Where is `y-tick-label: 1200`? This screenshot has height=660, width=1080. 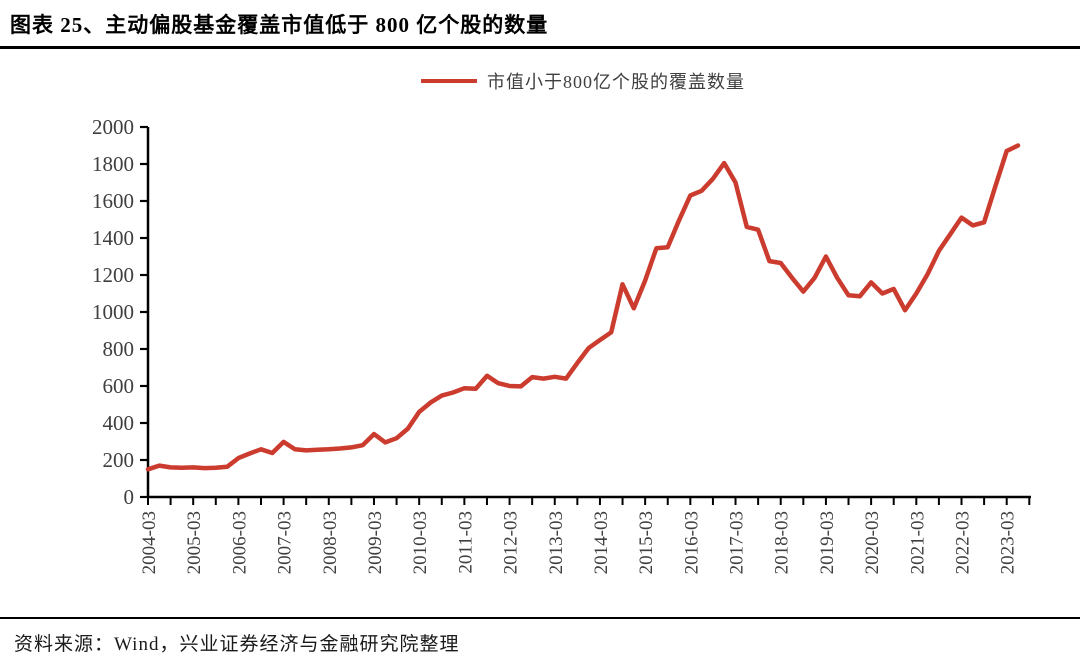
y-tick-label: 1200 is located at coordinates (113, 275).